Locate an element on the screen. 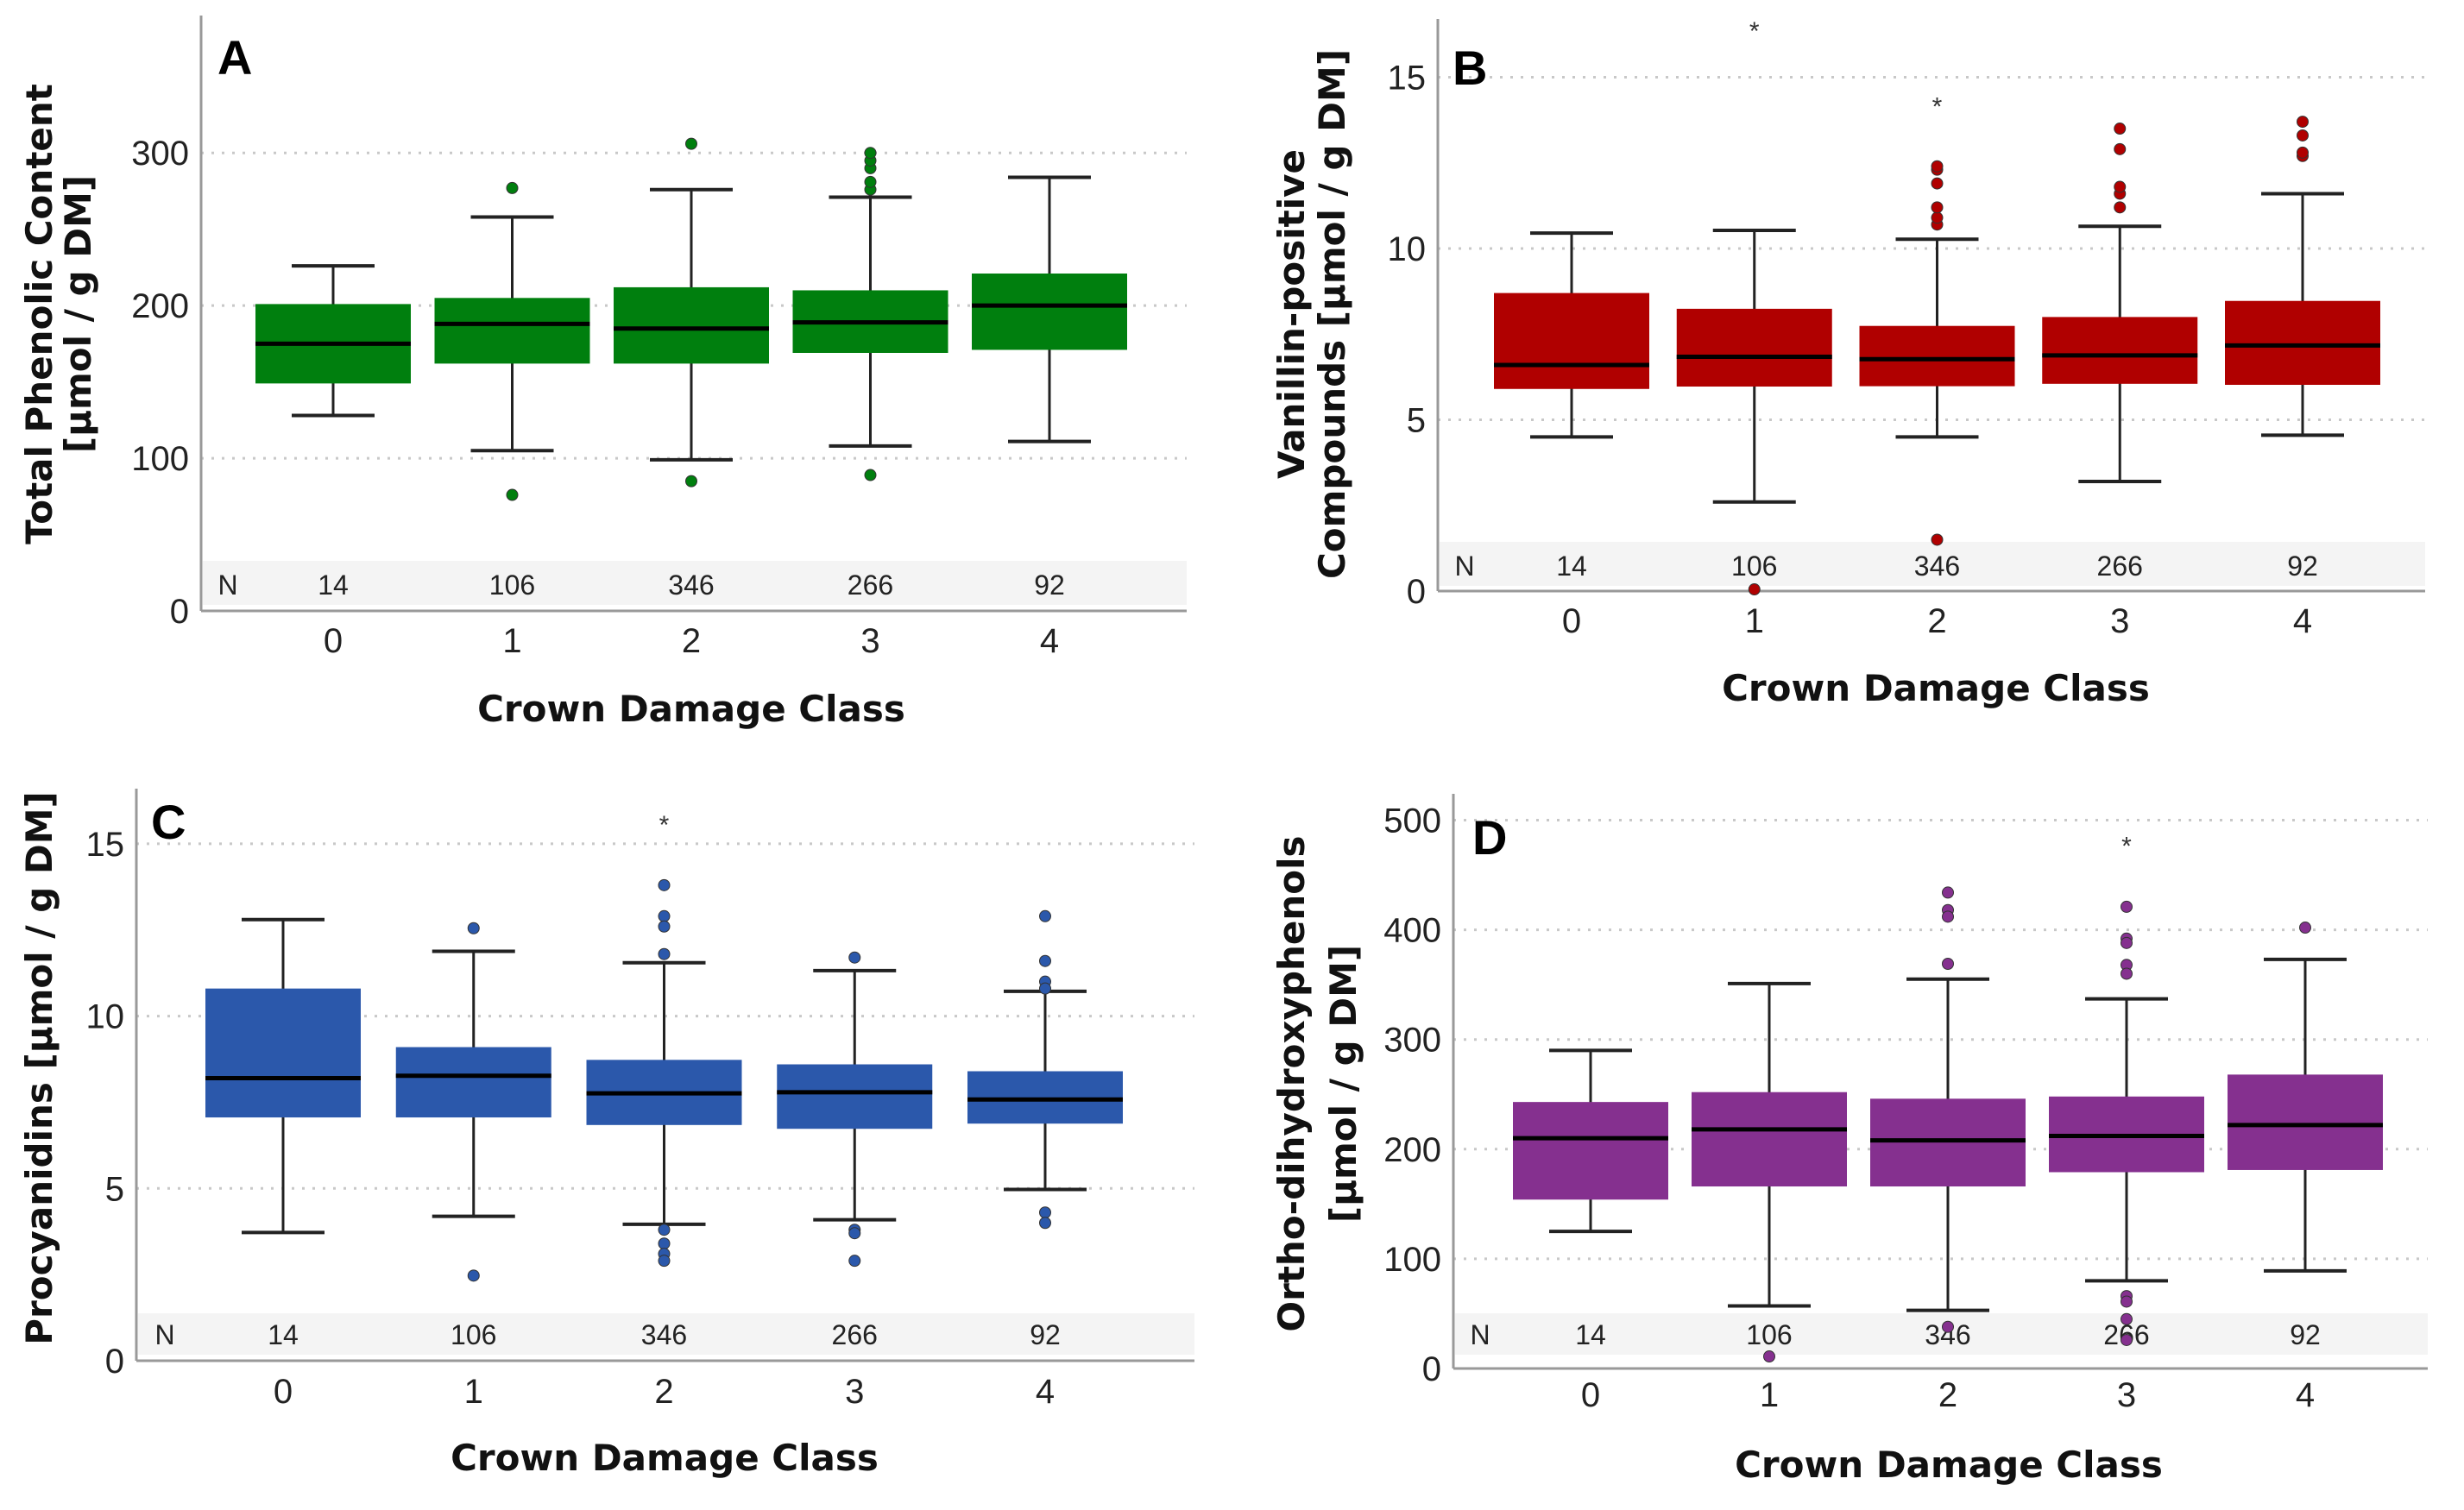  panel-letter: D is located at coordinates (1489, 837).